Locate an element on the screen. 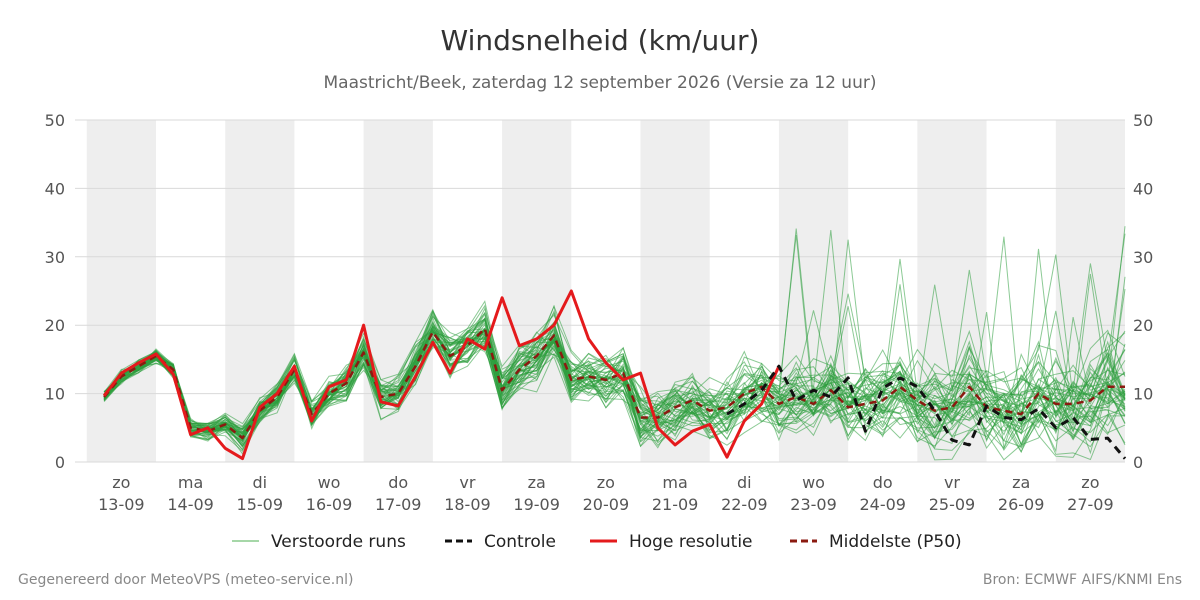  y-tick-label-left: 50 is located at coordinates (55, 120).